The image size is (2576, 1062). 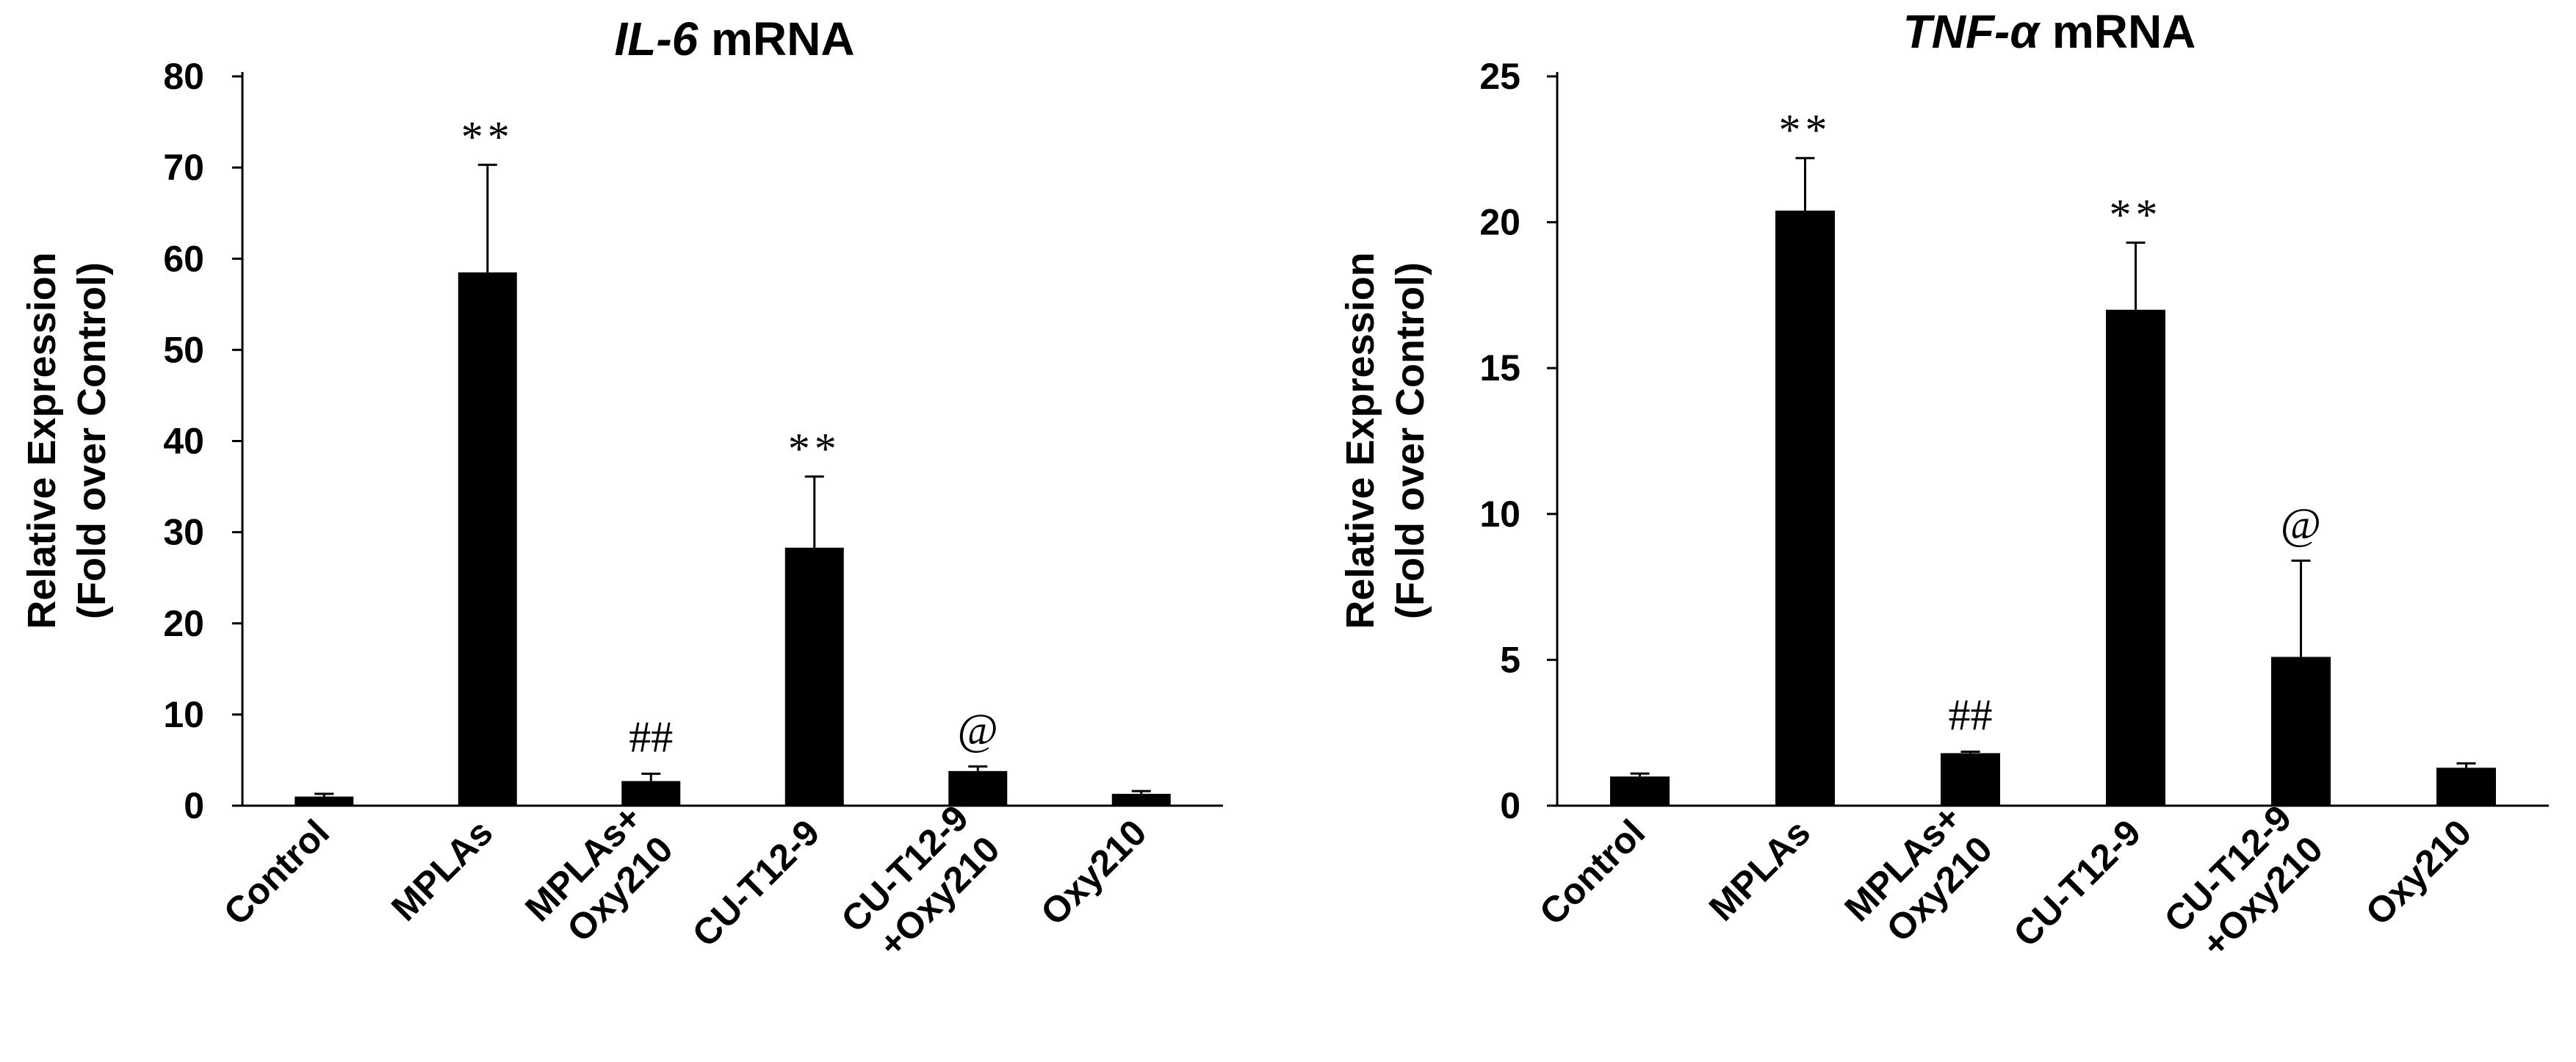 What do you see at coordinates (1972, 31) in the screenshot?
I see `chart-title-italic: TNF-α` at bounding box center [1972, 31].